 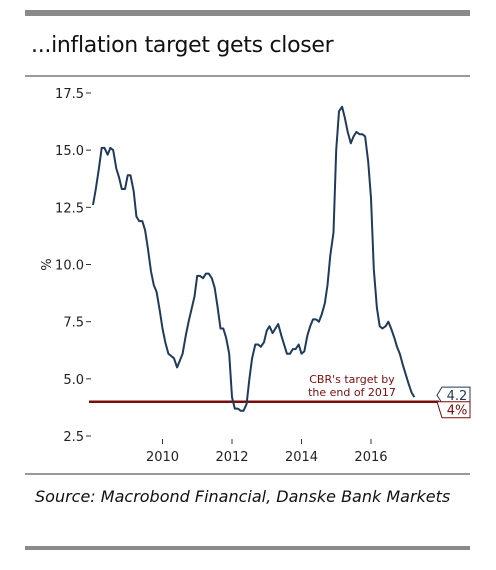 I want to click on y-tick-label: 2.5, so click(x=73, y=437).